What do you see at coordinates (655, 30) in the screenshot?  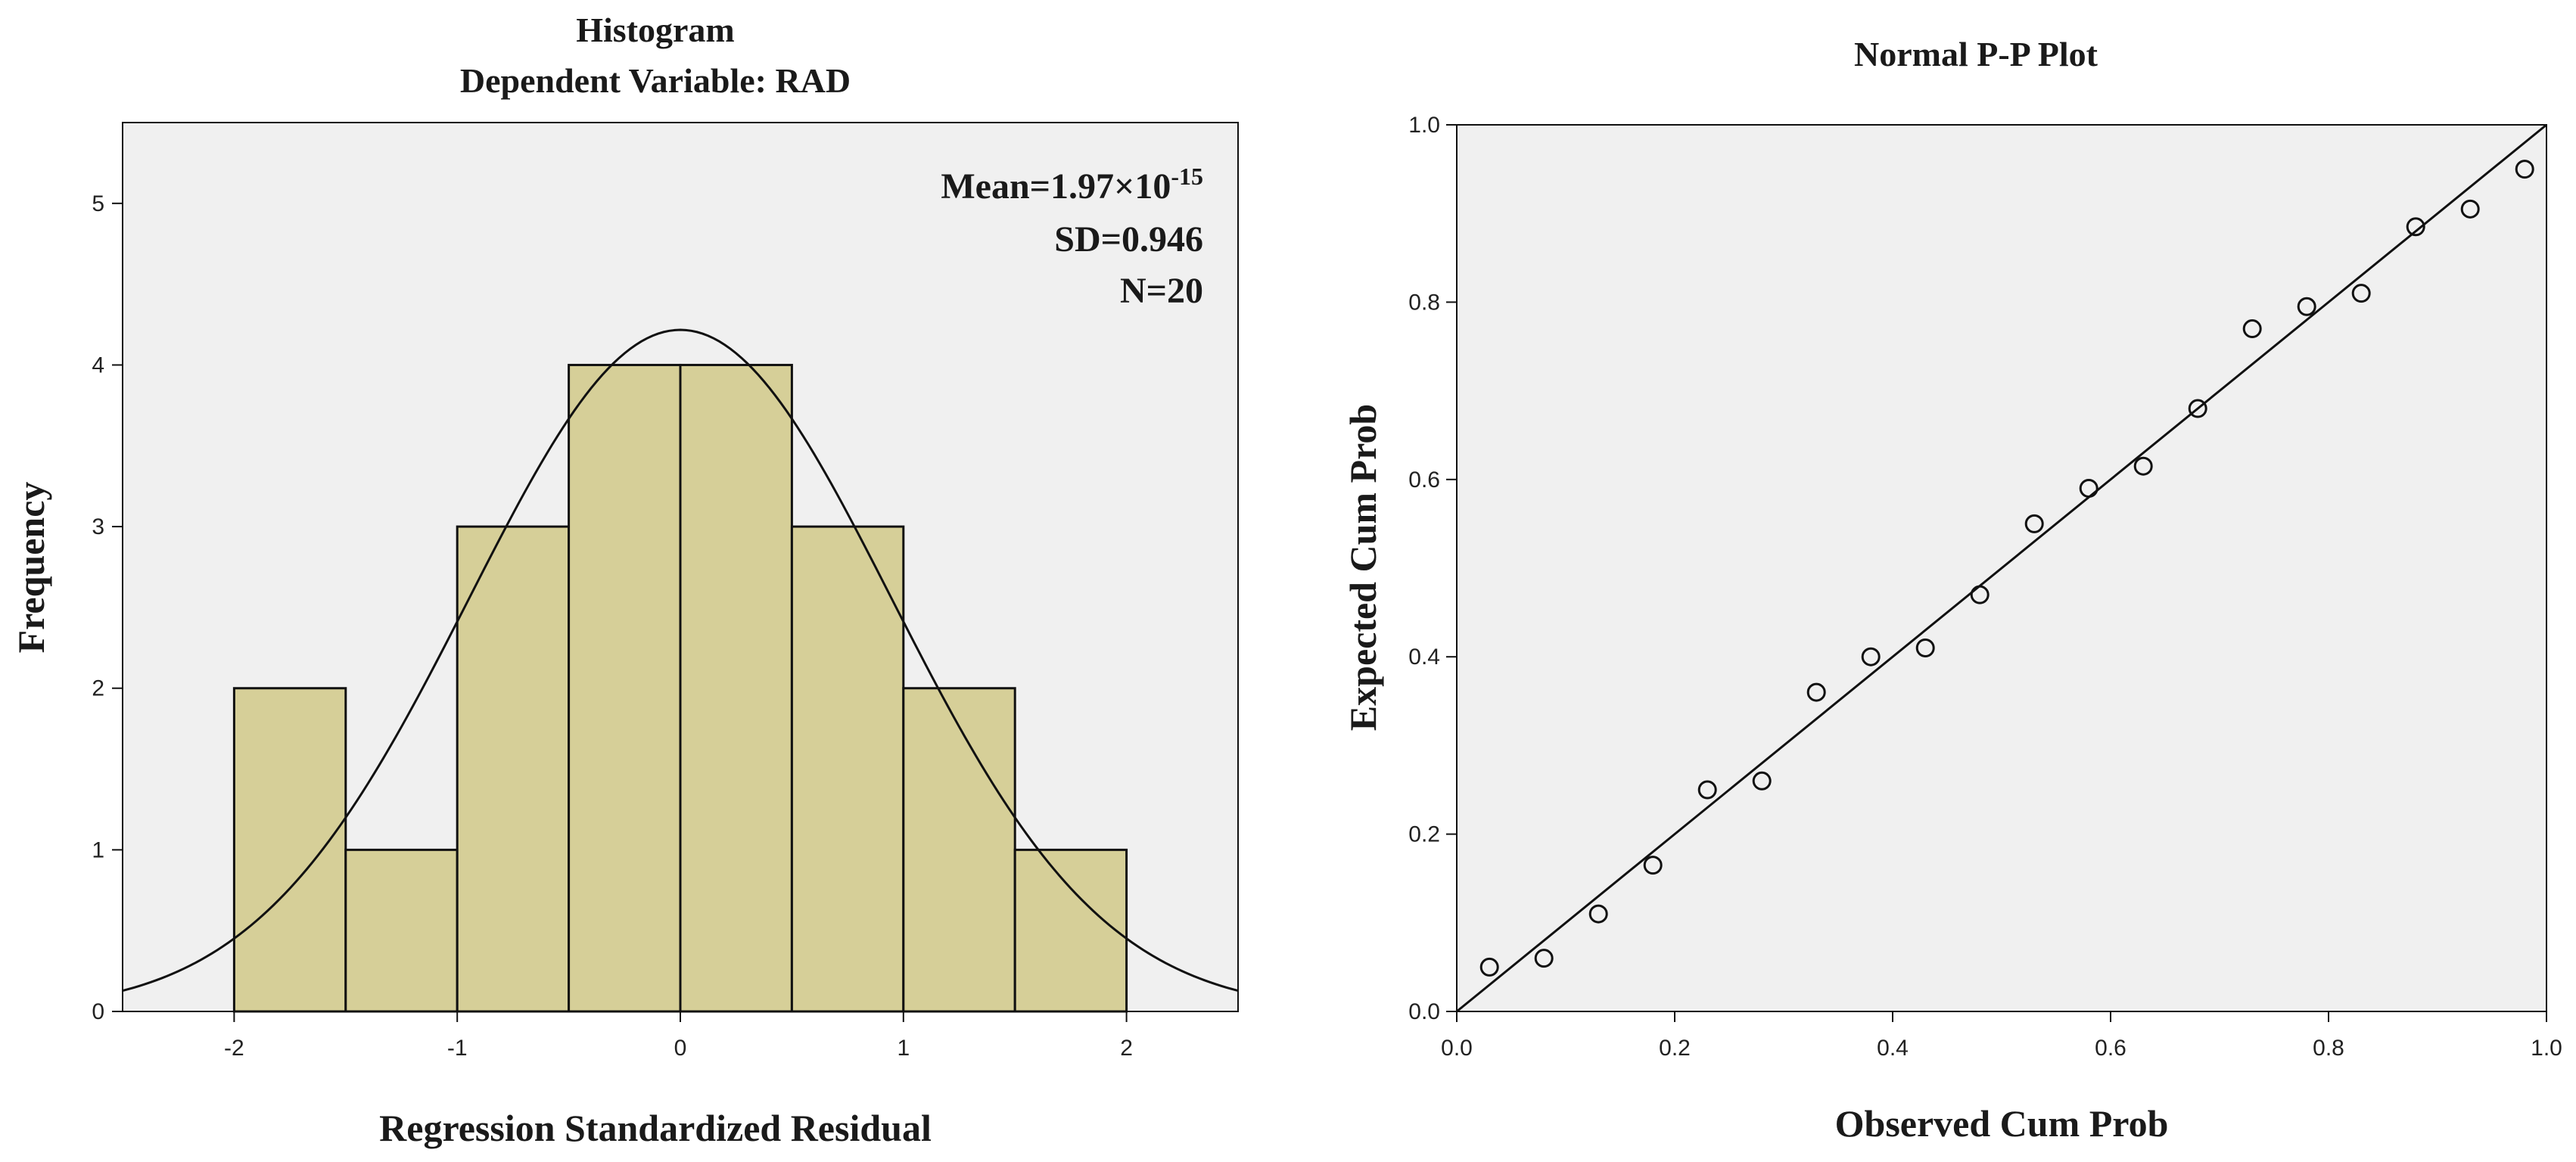 I see `histogram-title: Histogram` at bounding box center [655, 30].